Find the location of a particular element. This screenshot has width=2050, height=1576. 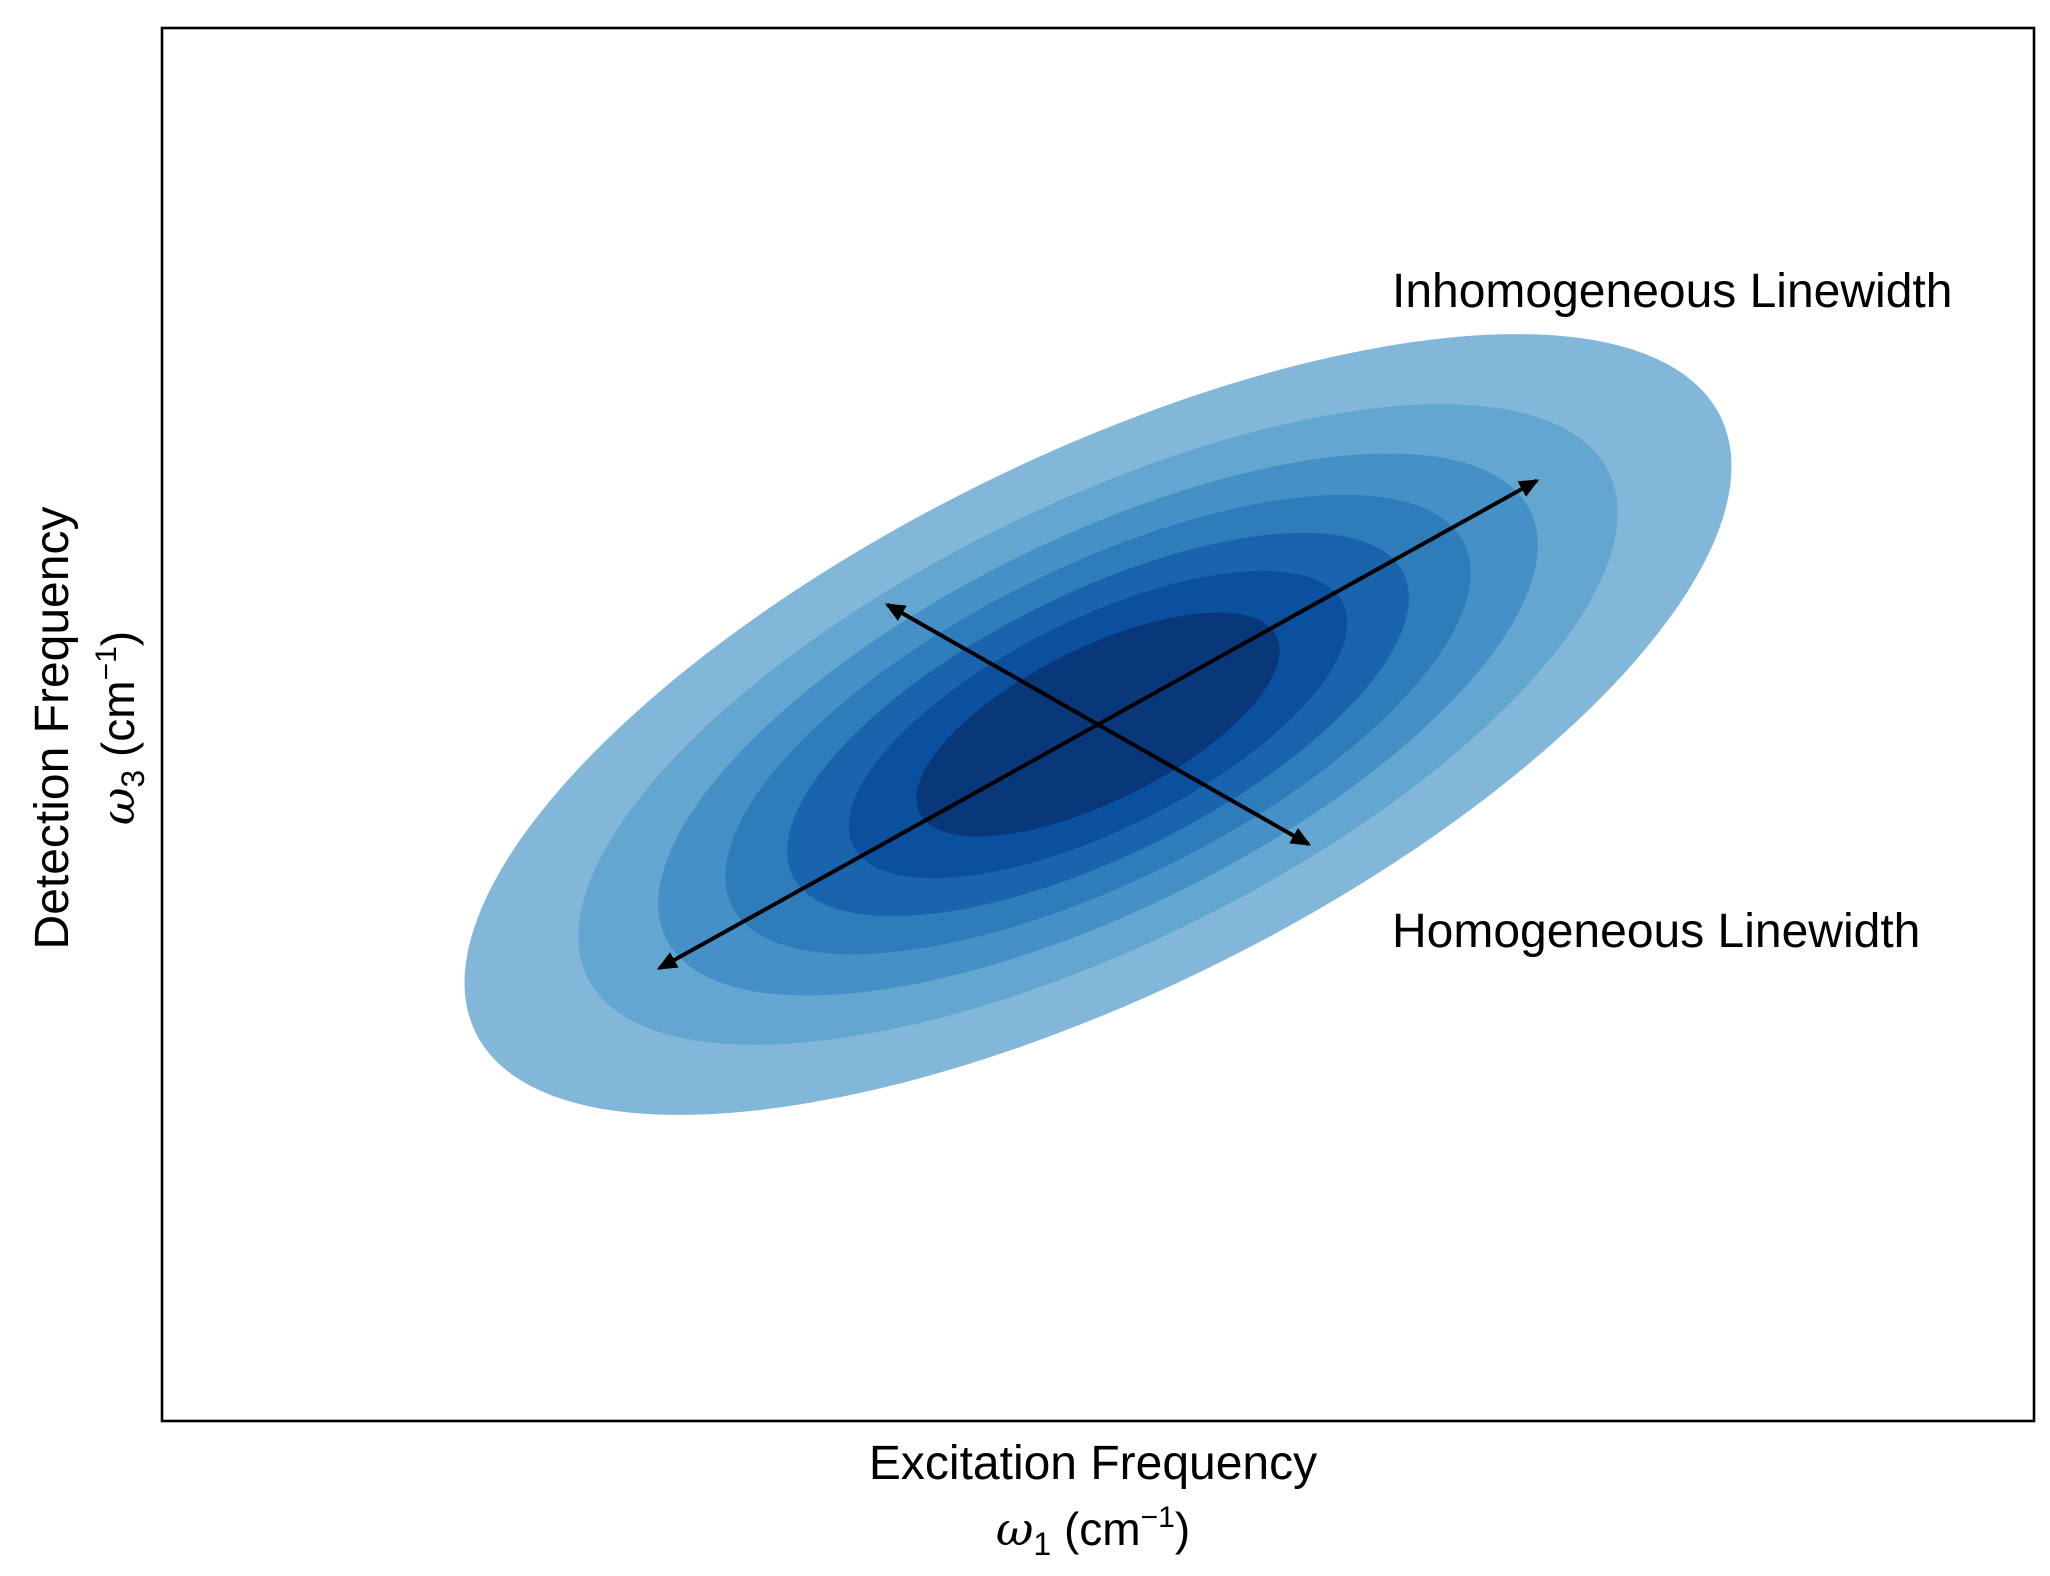

x-axis-label: Excitation Frequency ω1 (cm−1) is located at coordinates (1093, 1499).